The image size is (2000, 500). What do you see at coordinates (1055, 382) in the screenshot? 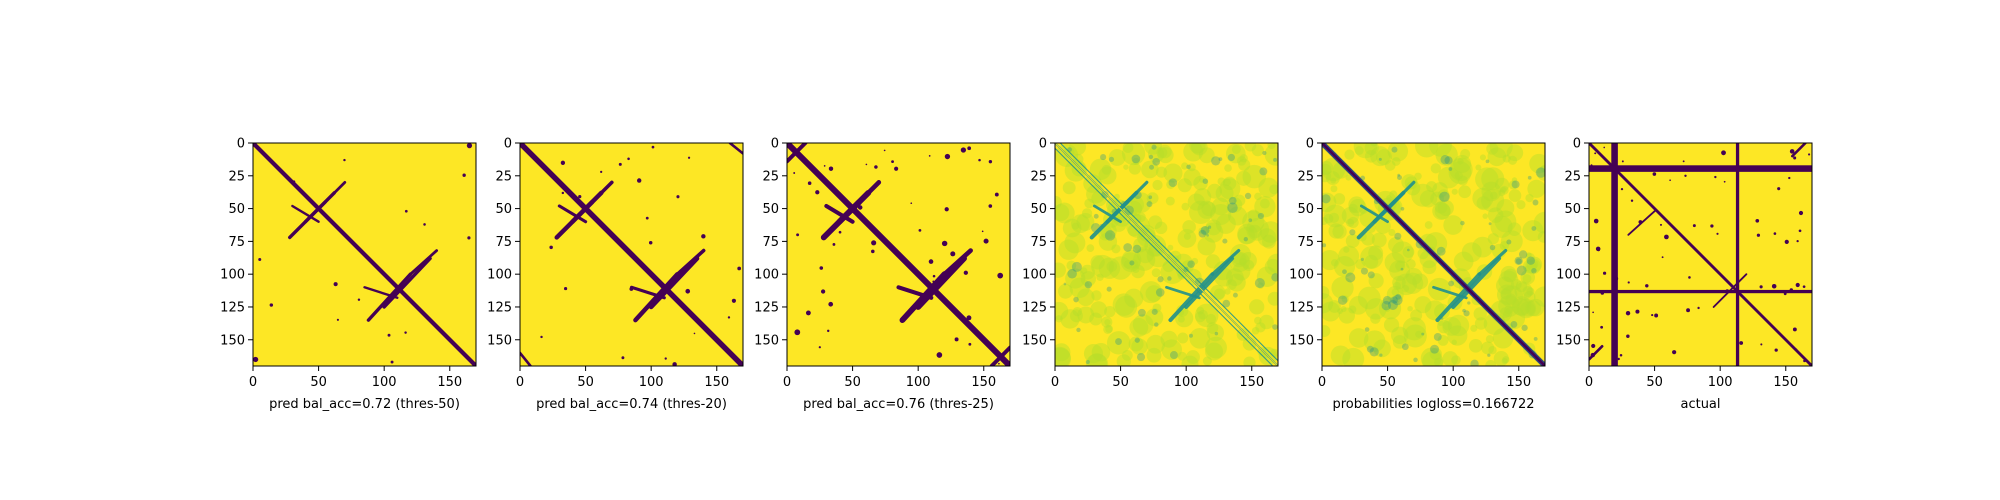
I see `x-tick-label: 0` at bounding box center [1055, 382].